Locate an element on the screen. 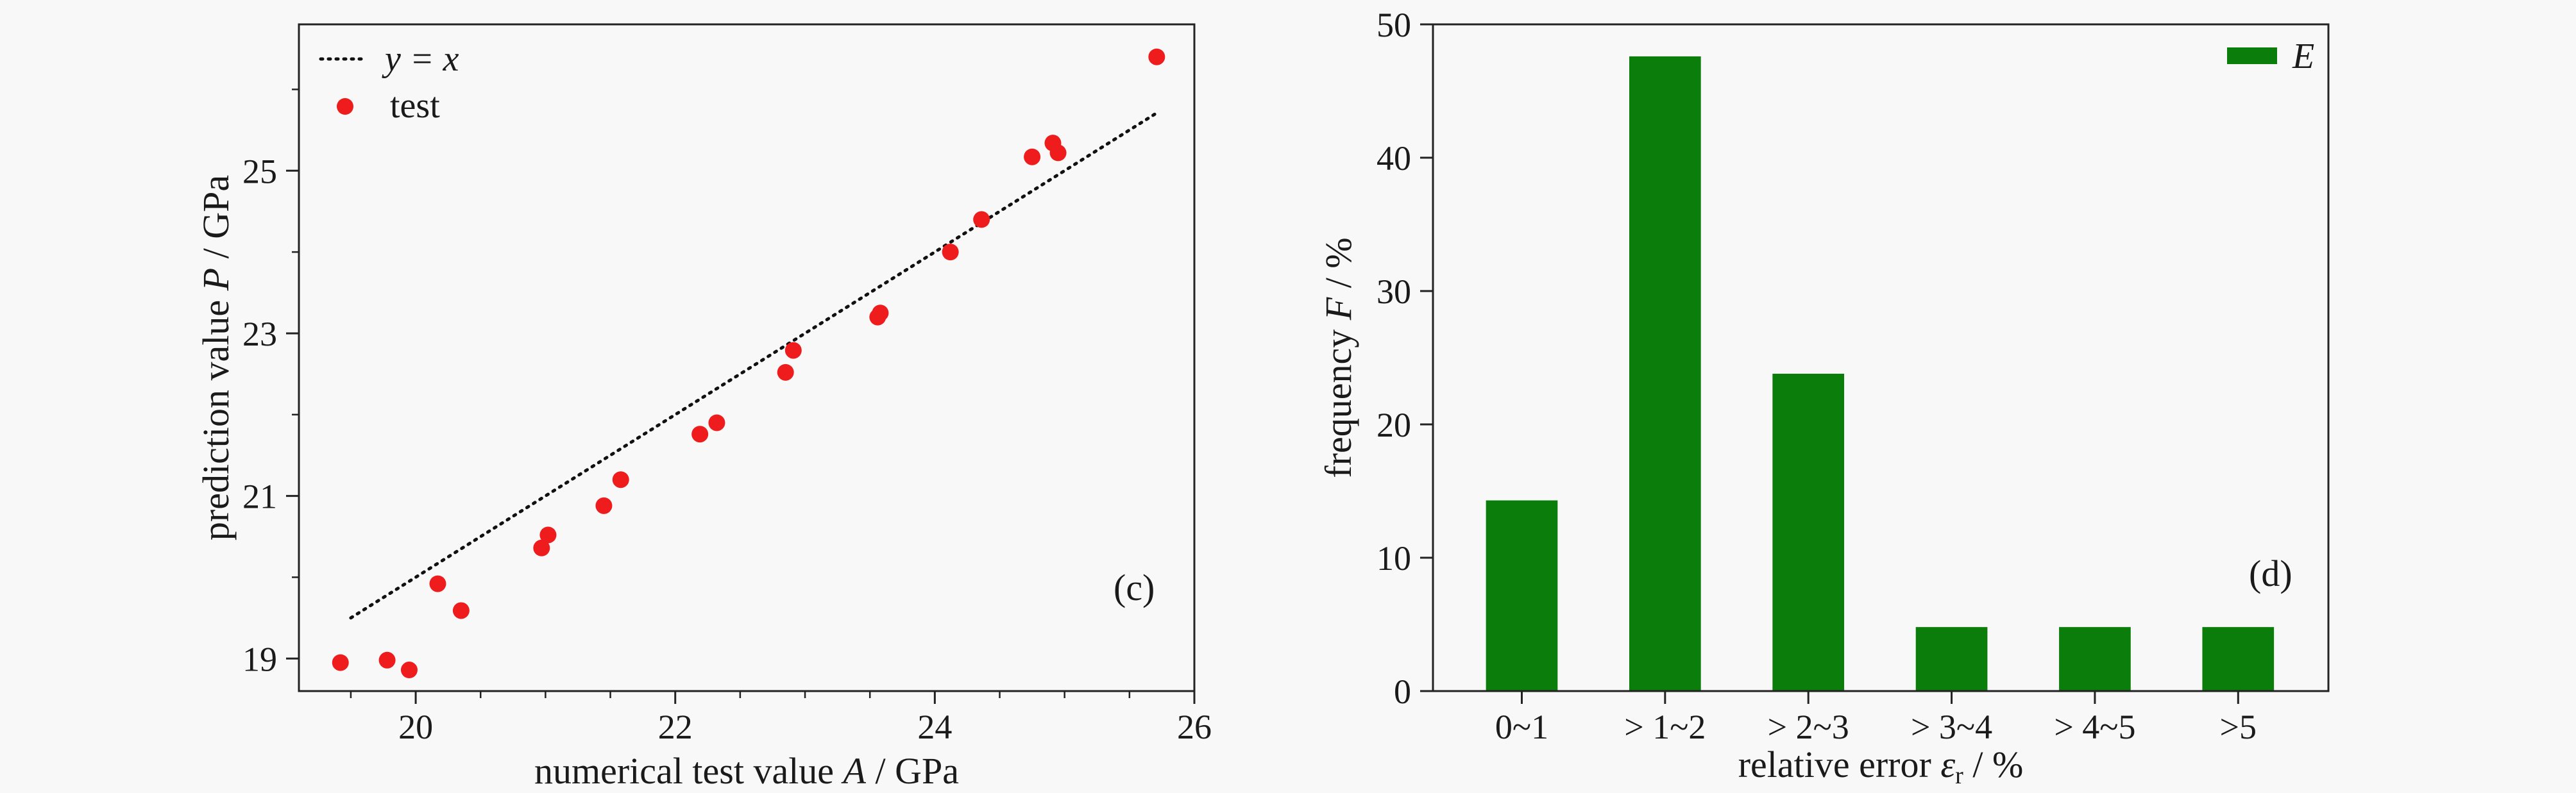 Image resolution: width=2576 pixels, height=793 pixels. legend-patch-swatch is located at coordinates (2252, 55).